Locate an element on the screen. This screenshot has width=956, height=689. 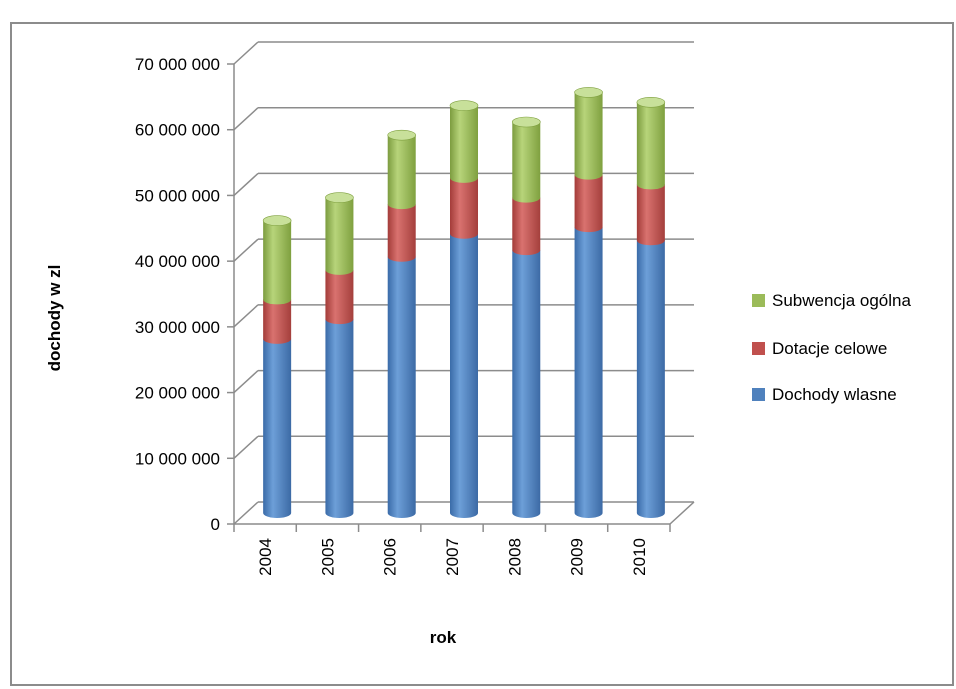
y-tick-label: 30 000 000 is located at coordinates (177, 327).